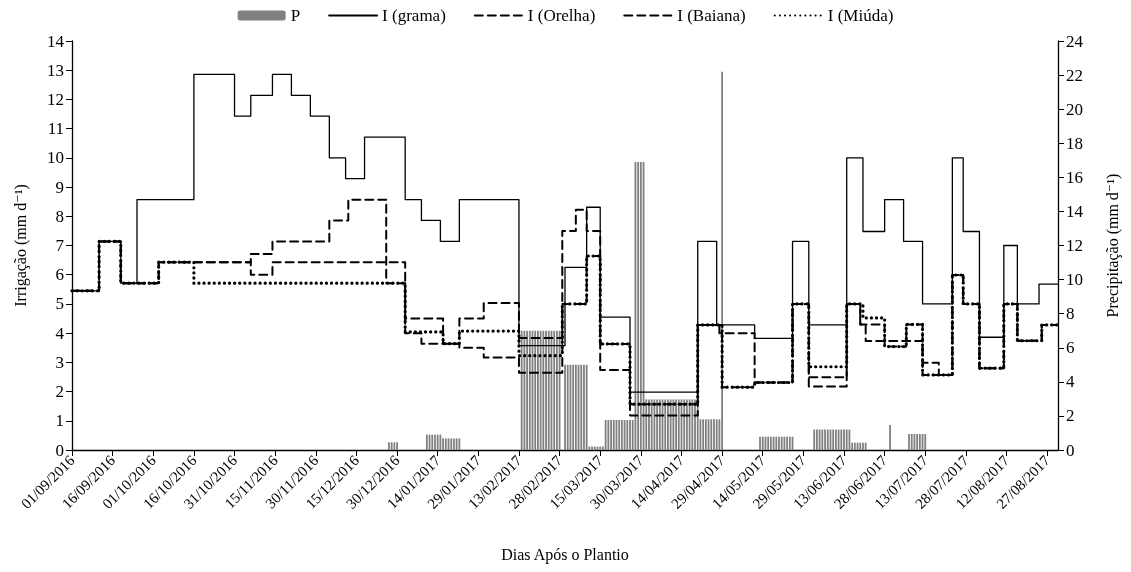 This screenshot has height=572, width=1131. I want to click on legend-label: I (Orelha), so click(561, 15).